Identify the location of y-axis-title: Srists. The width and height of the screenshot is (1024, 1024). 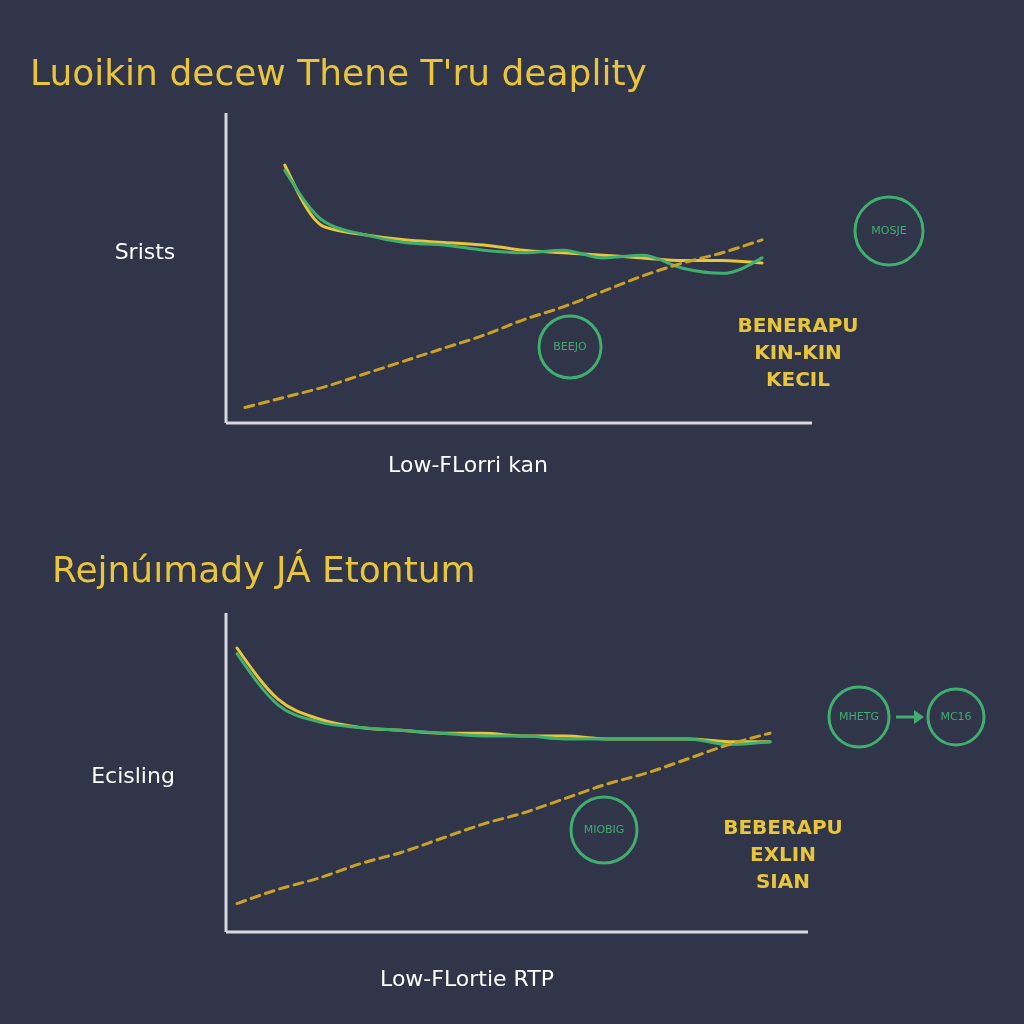
(145, 251).